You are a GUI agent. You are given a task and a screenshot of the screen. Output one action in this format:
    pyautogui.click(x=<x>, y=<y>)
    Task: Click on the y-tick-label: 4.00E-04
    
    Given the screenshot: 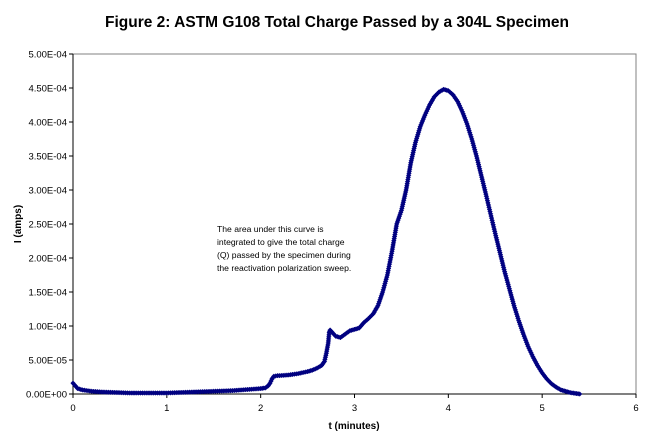 What is the action you would take?
    pyautogui.click(x=47, y=123)
    